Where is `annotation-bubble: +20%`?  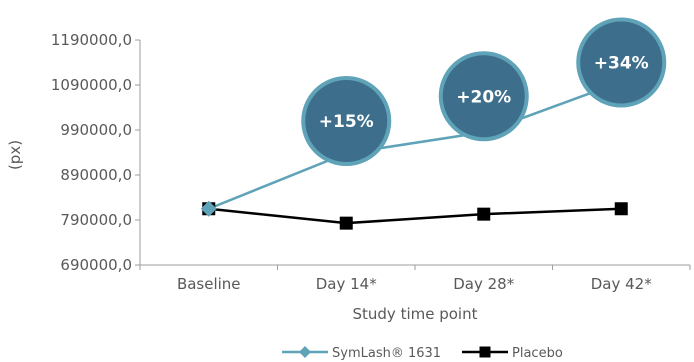
annotation-bubble: +20% is located at coordinates (483, 96).